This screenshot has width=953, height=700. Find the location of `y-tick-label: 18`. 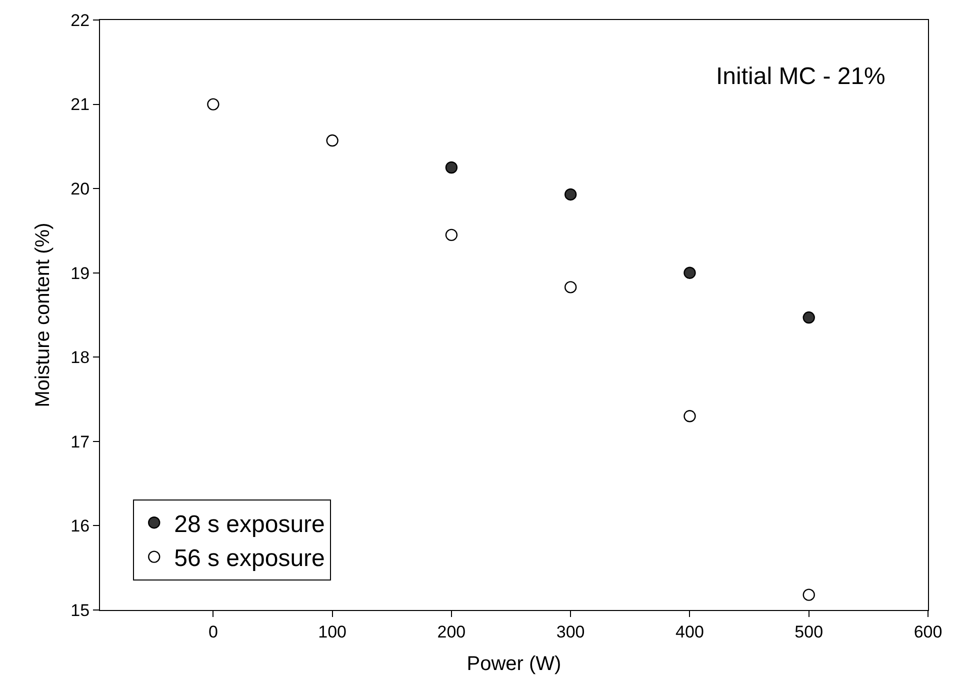

y-tick-label: 18 is located at coordinates (80, 358).